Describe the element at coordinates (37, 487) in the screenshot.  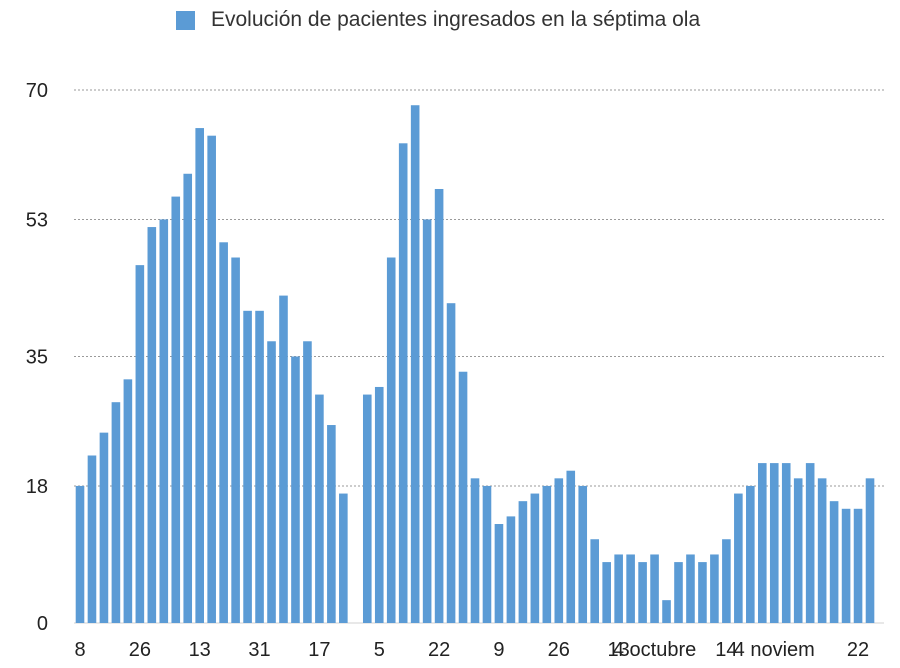
I see `y-tick-label: 18` at that location.